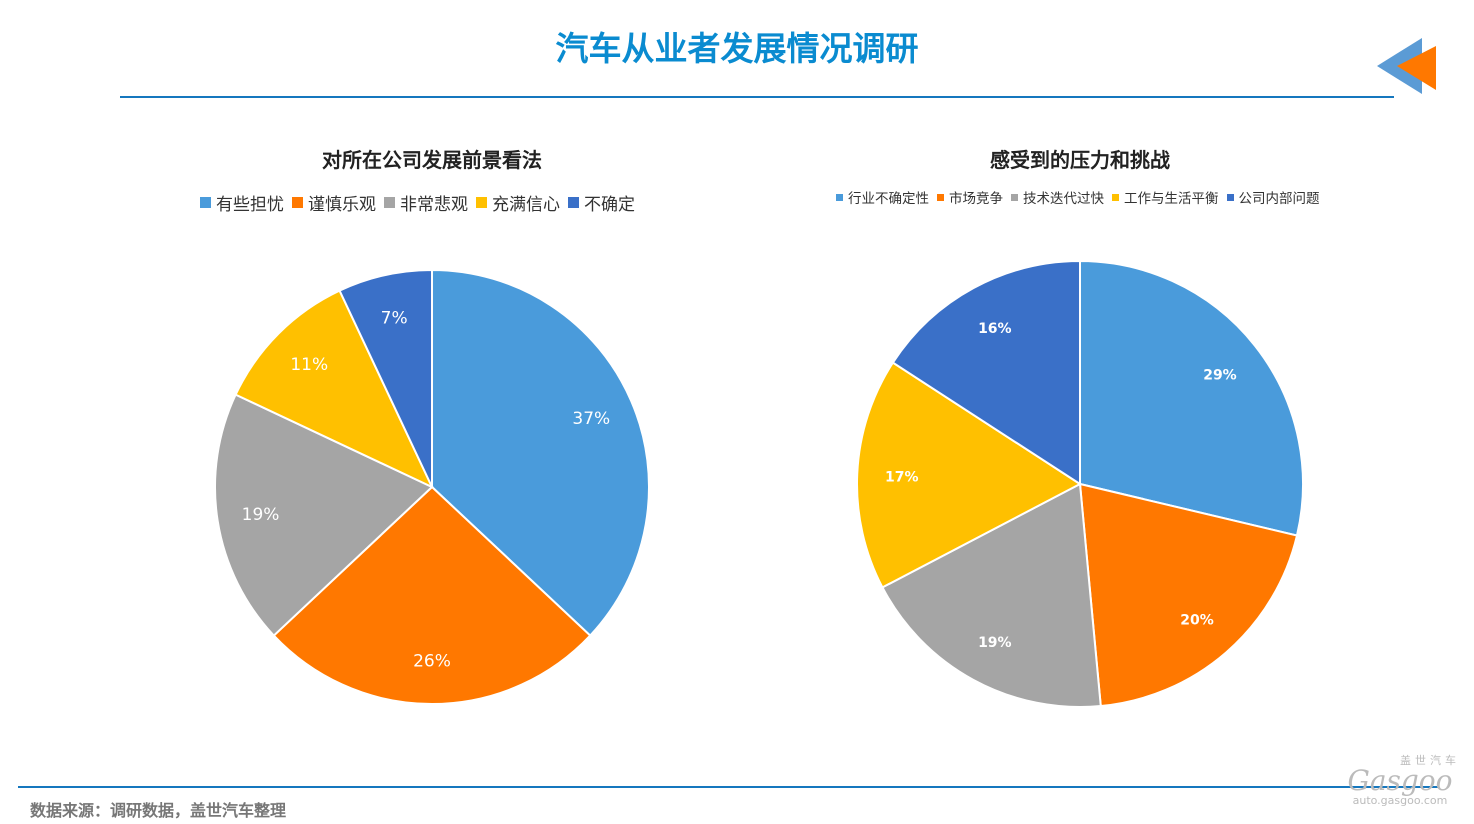 The height and width of the screenshot is (824, 1474). What do you see at coordinates (1279, 199) in the screenshot?
I see `legend-label: 公司内部问题` at bounding box center [1279, 199].